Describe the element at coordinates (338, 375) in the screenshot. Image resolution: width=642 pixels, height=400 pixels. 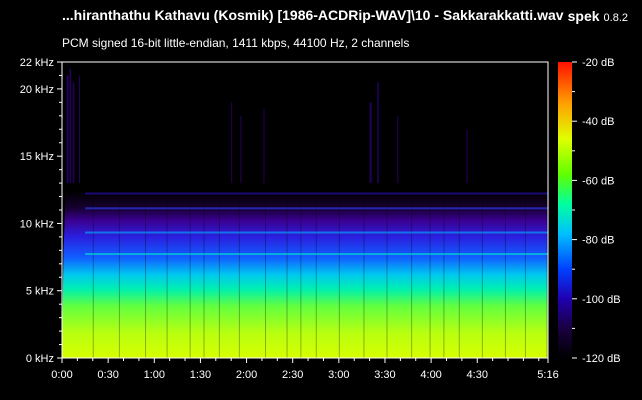
I see `x-tick-label: 3:00` at that location.